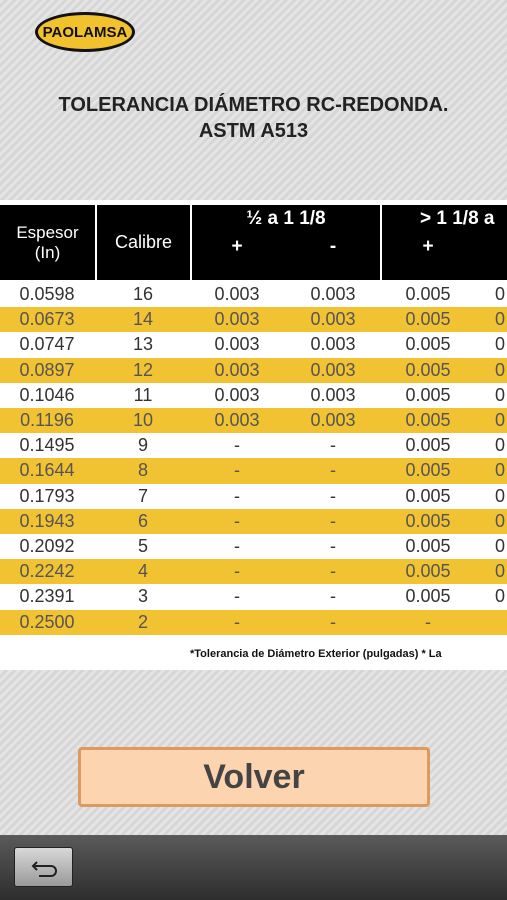 The image size is (507, 900). I want to click on table-cell: 4, so click(142, 571).